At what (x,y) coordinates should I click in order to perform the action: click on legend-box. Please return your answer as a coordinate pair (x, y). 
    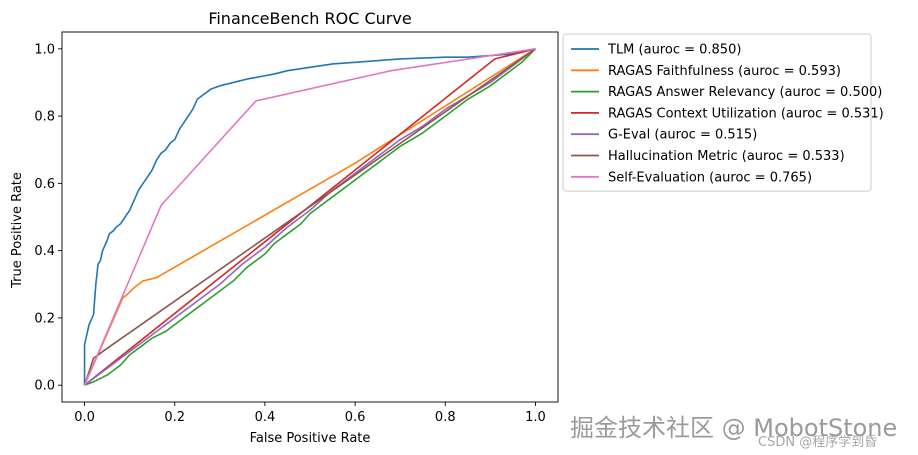
    Looking at the image, I should click on (717, 112).